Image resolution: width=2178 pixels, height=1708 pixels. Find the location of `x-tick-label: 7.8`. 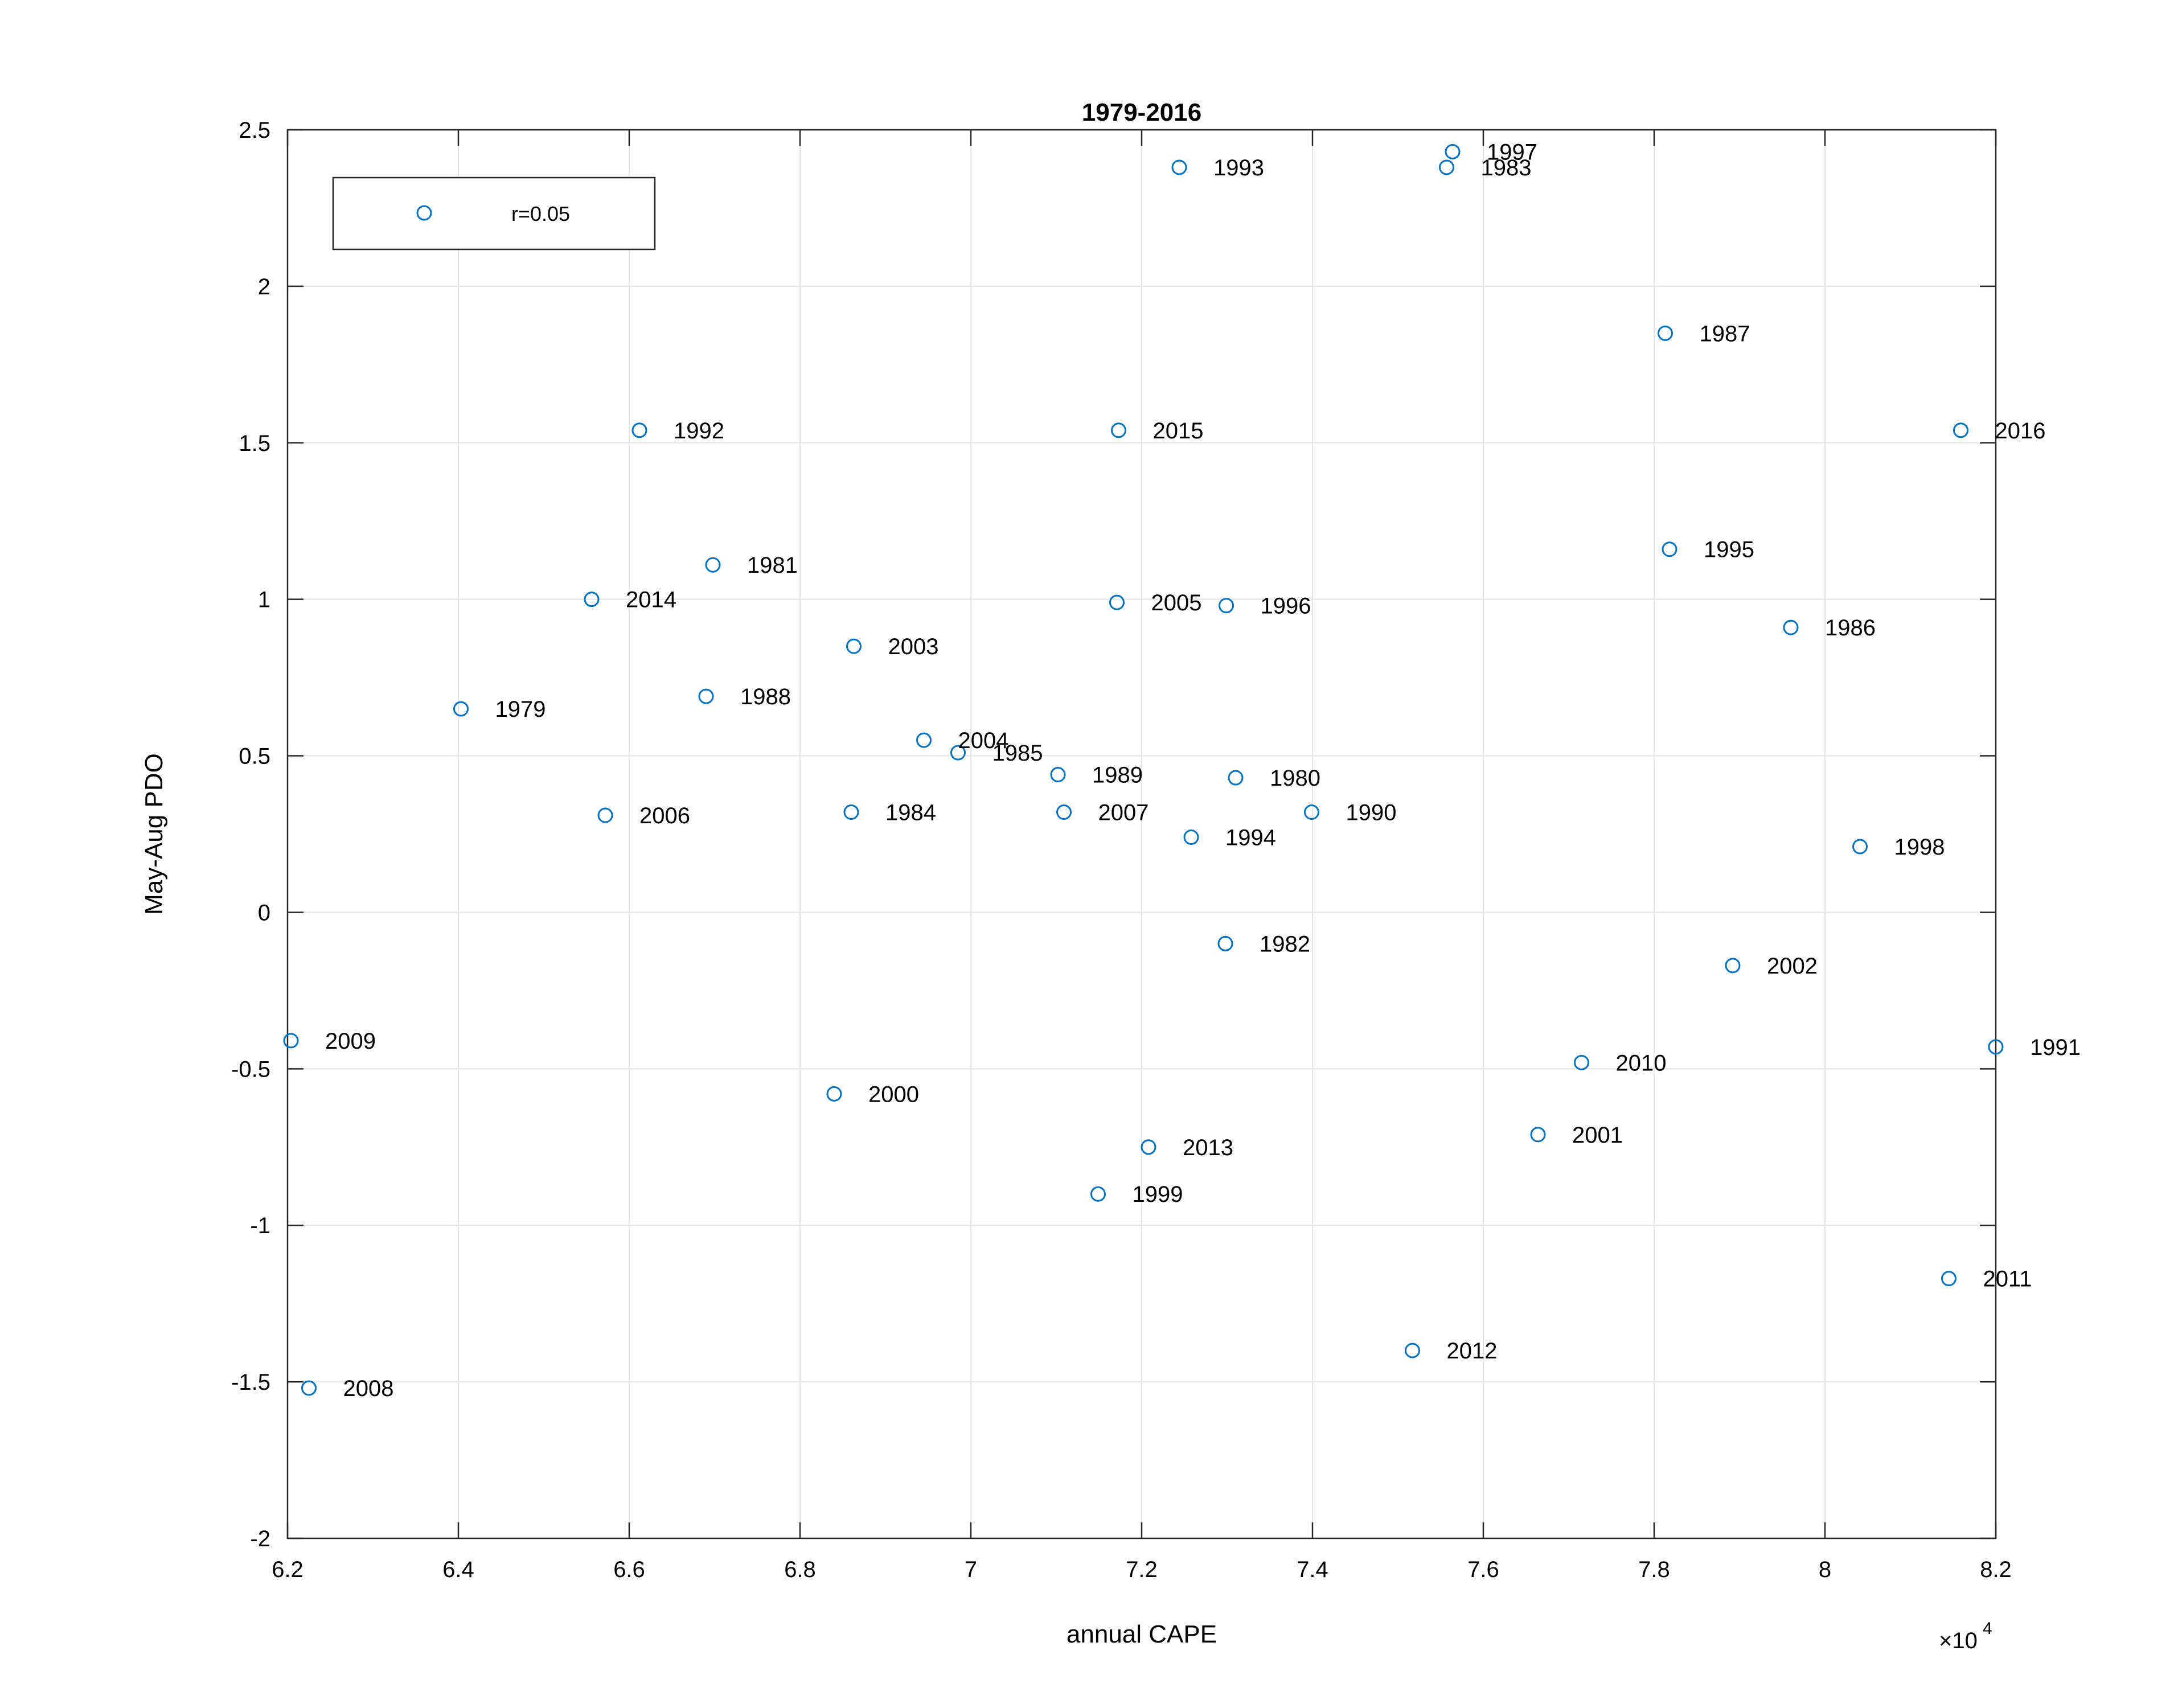

x-tick-label: 7.8 is located at coordinates (1654, 1569).